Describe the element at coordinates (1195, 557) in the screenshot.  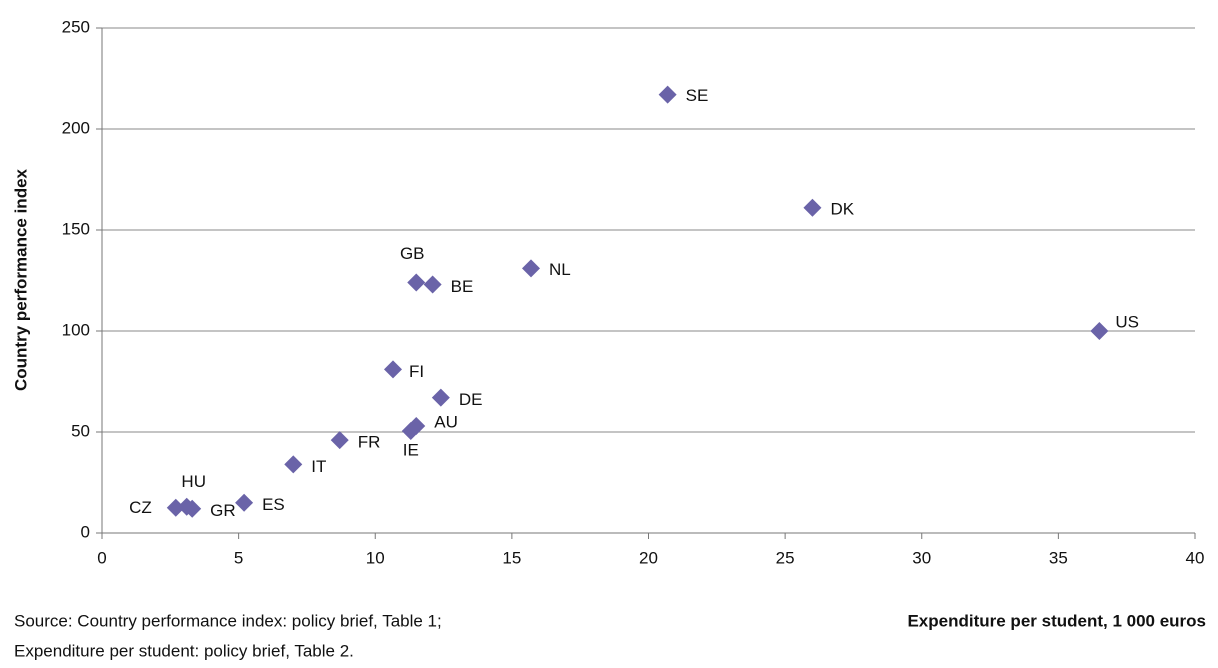
I see `x-tick-label: 40` at that location.